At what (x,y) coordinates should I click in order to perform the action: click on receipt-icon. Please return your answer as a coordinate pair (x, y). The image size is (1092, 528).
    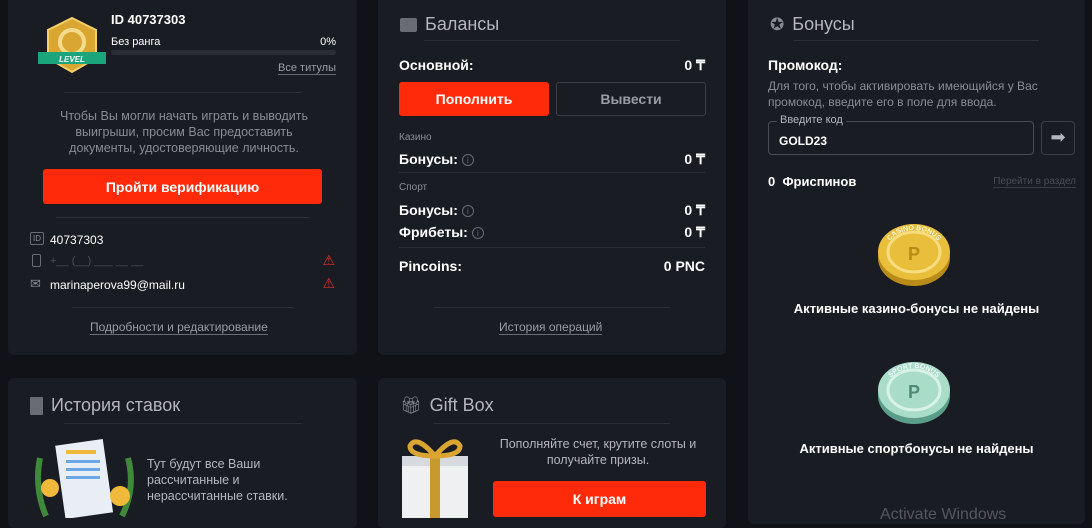
    Looking at the image, I should click on (36, 405).